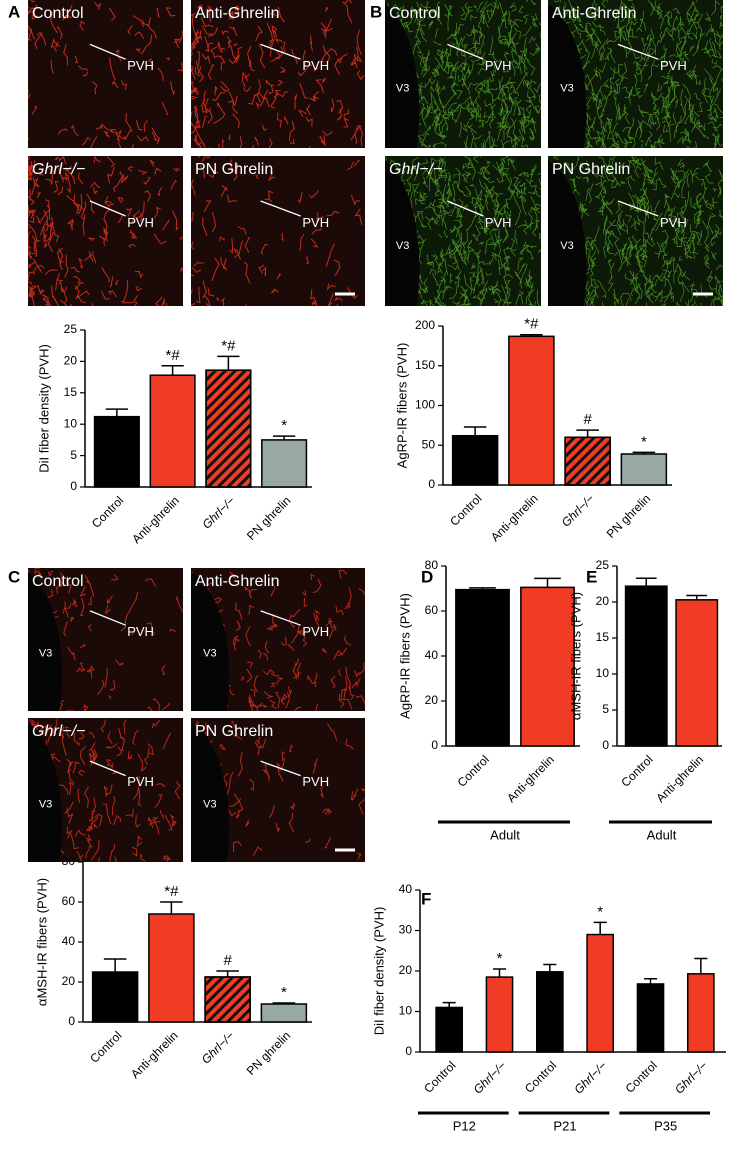  What do you see at coordinates (105, 231) in the screenshot?
I see `micrograph: Ghrl−/− PVH` at bounding box center [105, 231].